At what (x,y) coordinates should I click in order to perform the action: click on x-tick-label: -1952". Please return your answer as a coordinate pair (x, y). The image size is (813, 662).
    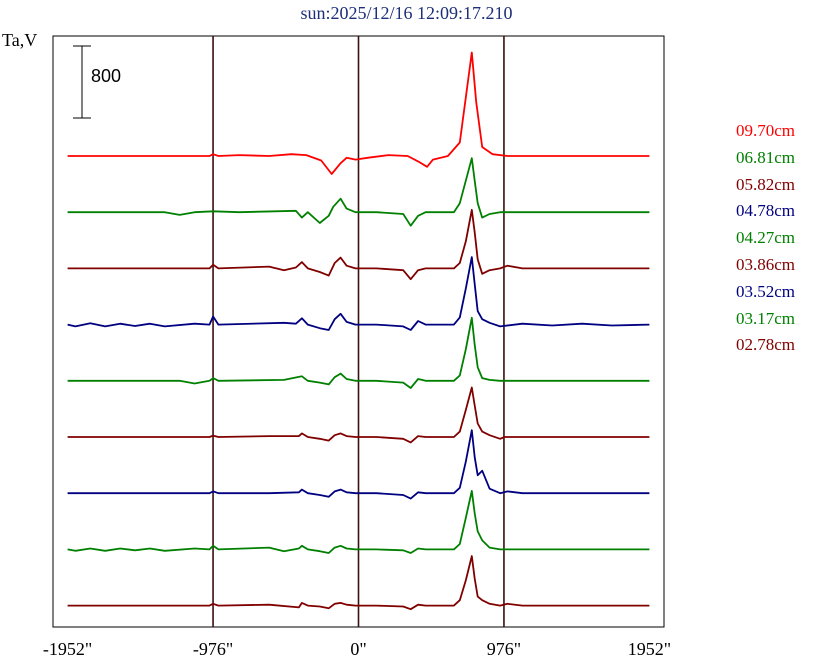
    Looking at the image, I should click on (67, 649).